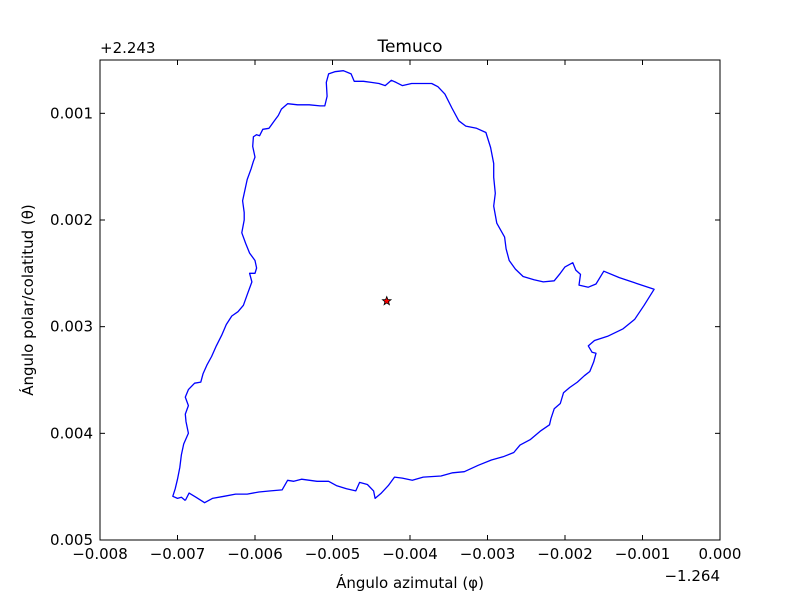 This screenshot has height=600, width=800. Describe the element at coordinates (333, 554) in the screenshot. I see `x-tick-label: −0.005` at that location.